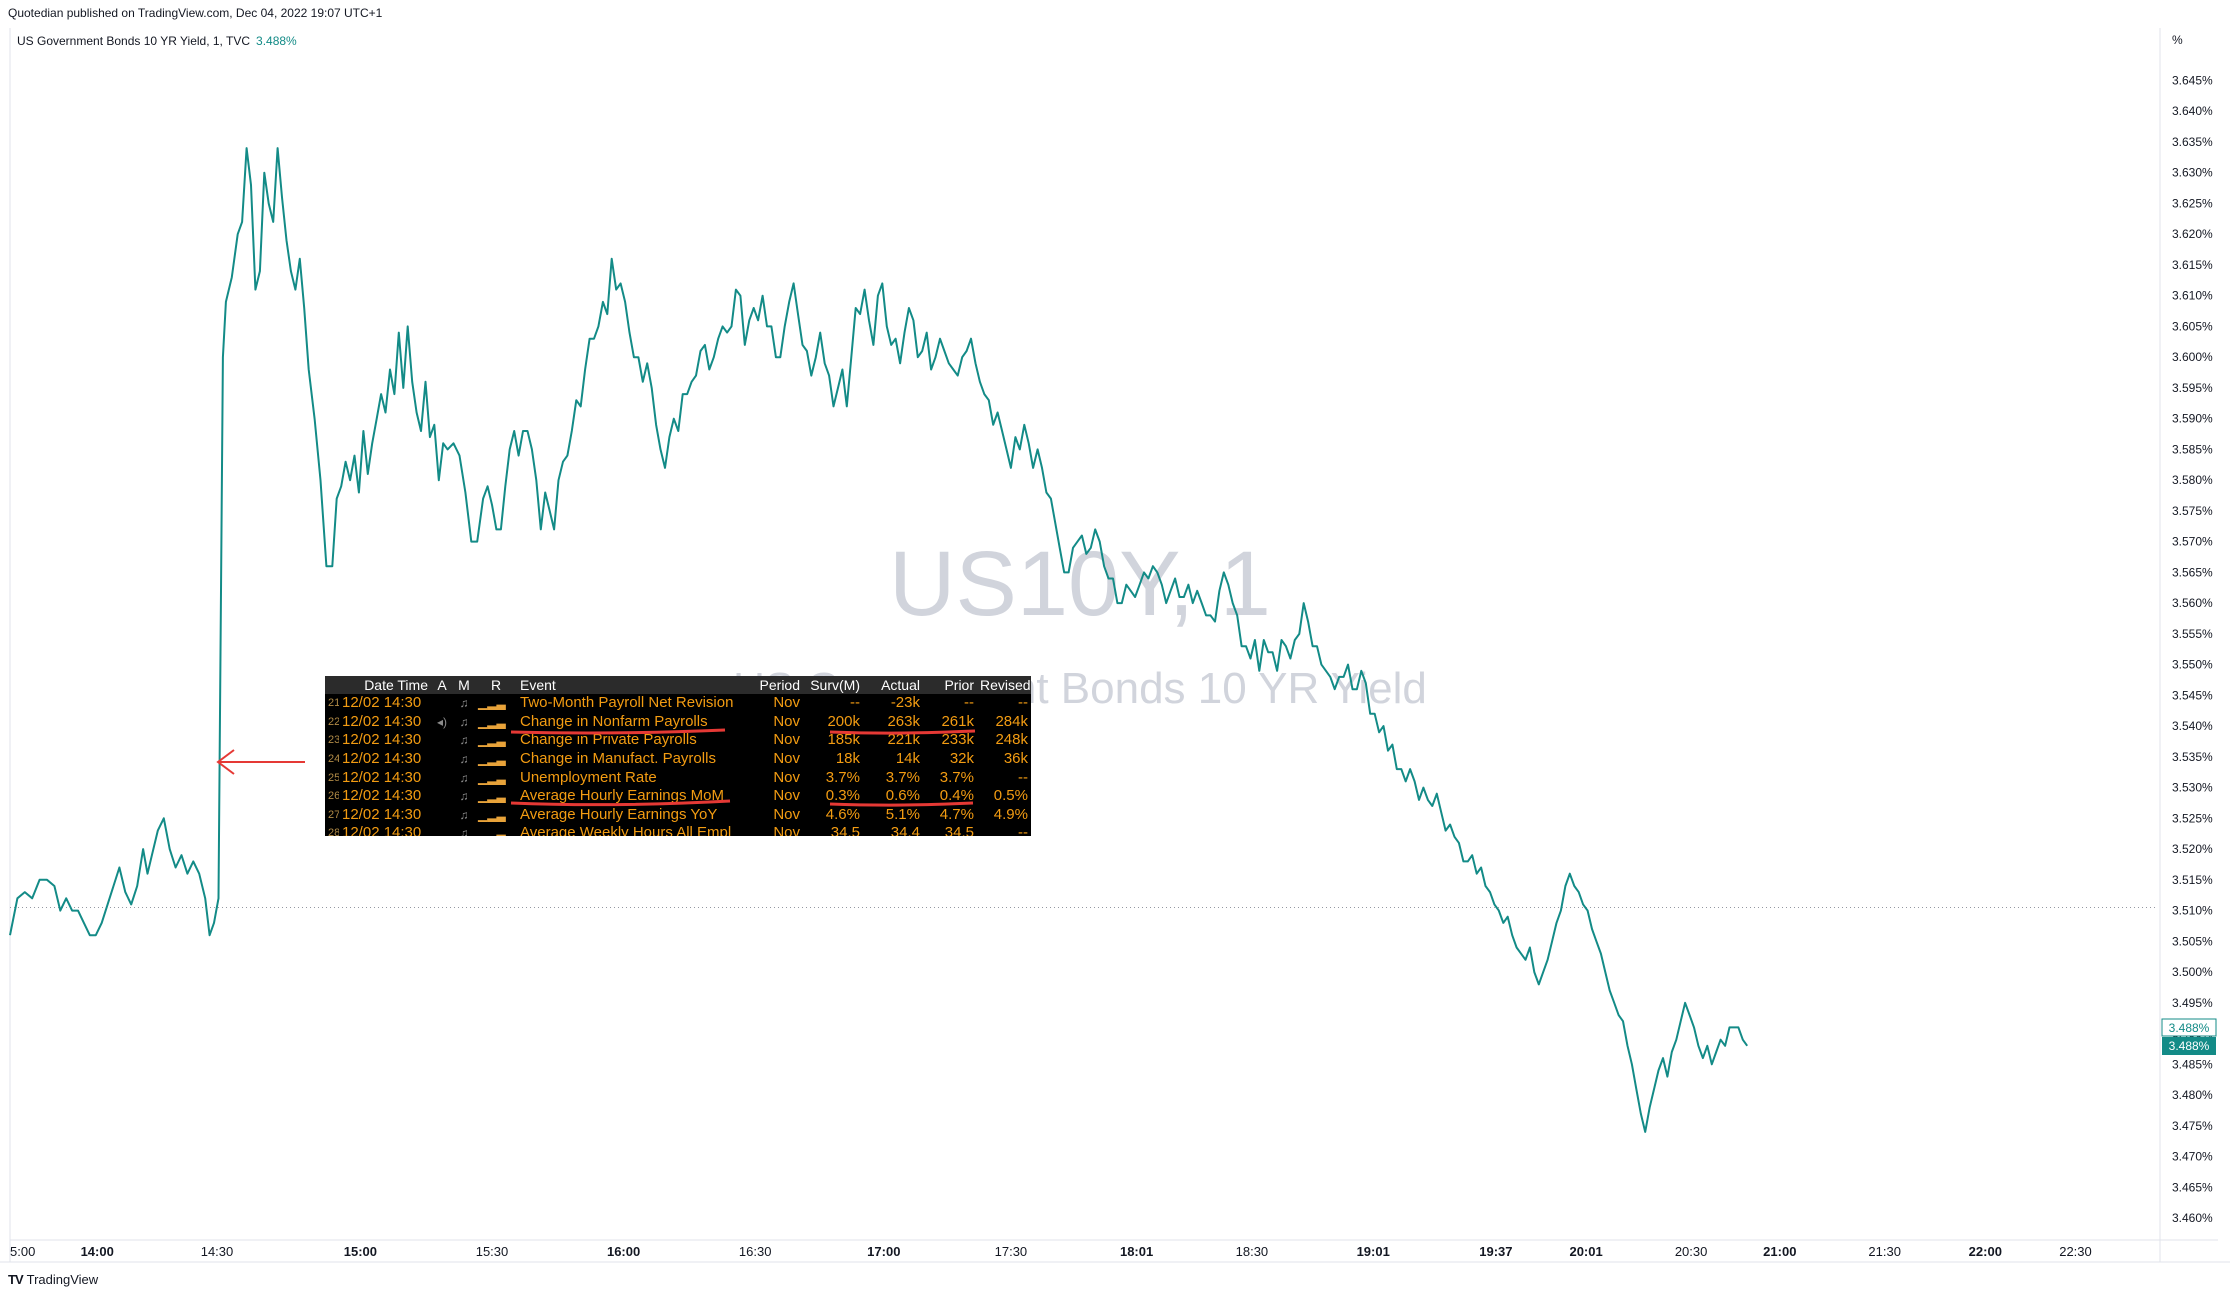 This screenshot has width=2230, height=1299. I want to click on x-tick-label: 15:00, so click(360, 1251).